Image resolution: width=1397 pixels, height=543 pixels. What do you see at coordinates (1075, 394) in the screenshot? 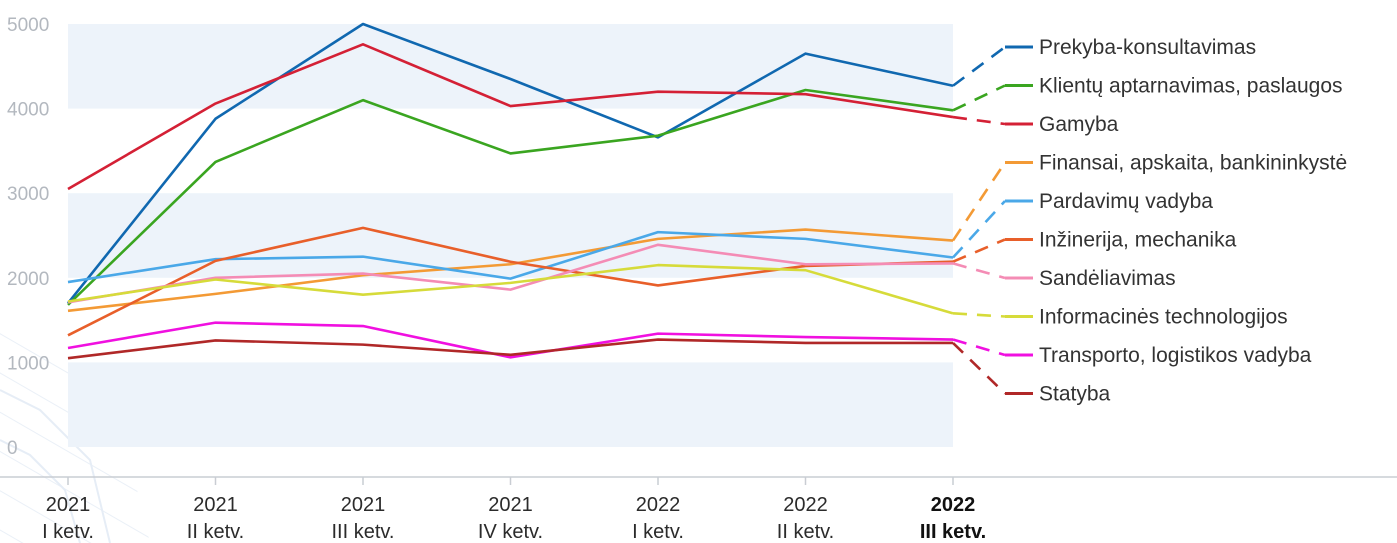
I see `legend-label: Statyba` at bounding box center [1075, 394].